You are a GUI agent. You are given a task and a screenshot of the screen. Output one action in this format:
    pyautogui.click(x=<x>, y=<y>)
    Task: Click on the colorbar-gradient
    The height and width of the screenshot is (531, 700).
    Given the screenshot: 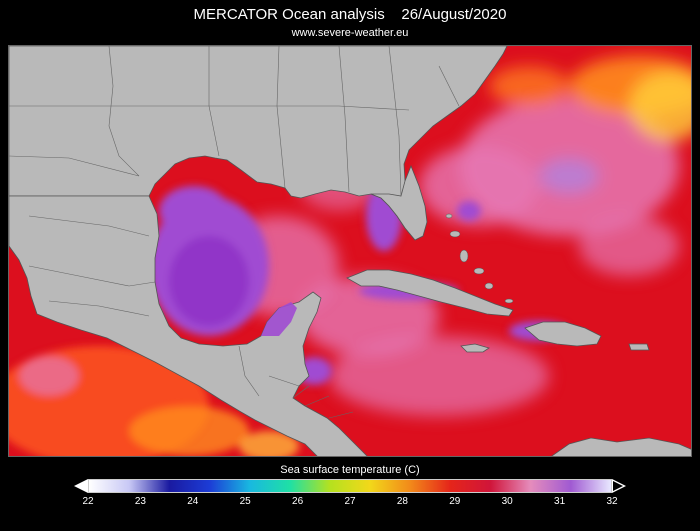 What is the action you would take?
    pyautogui.click(x=350, y=486)
    